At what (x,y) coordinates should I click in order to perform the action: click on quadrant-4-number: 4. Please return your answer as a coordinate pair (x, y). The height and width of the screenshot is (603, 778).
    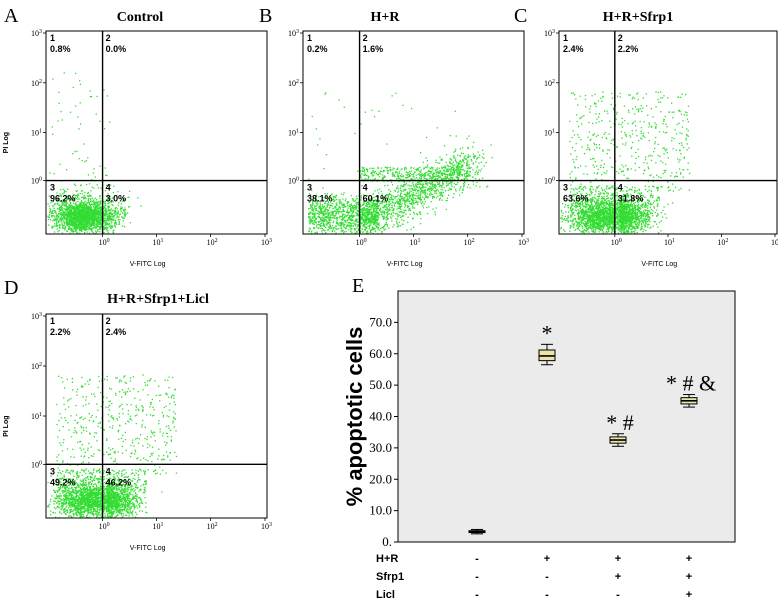
    Looking at the image, I should click on (108, 188).